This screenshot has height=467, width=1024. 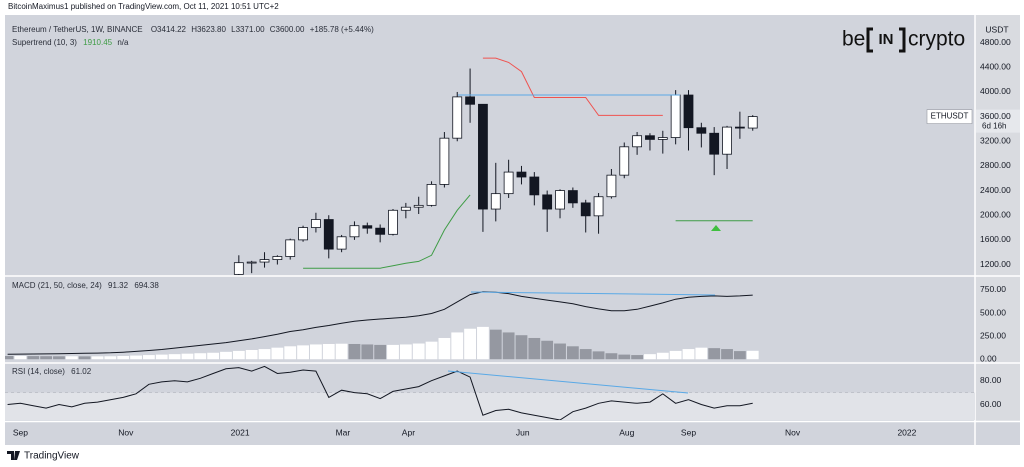 What do you see at coordinates (995, 264) in the screenshot?
I see `y-tick-label: 1200.00` at bounding box center [995, 264].